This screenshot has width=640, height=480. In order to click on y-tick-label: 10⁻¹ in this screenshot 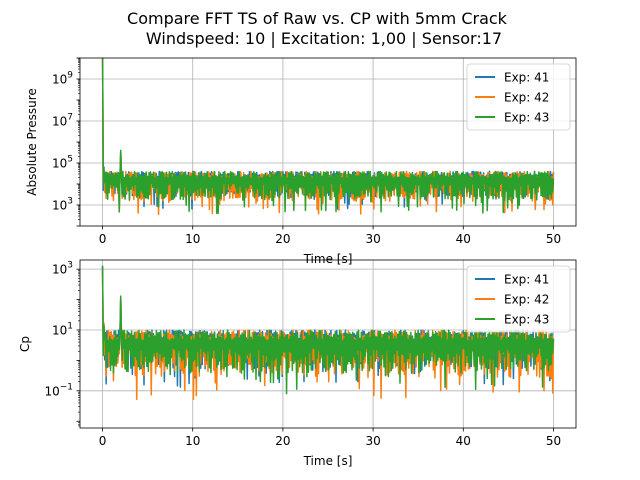, I will do `click(58, 390)`.